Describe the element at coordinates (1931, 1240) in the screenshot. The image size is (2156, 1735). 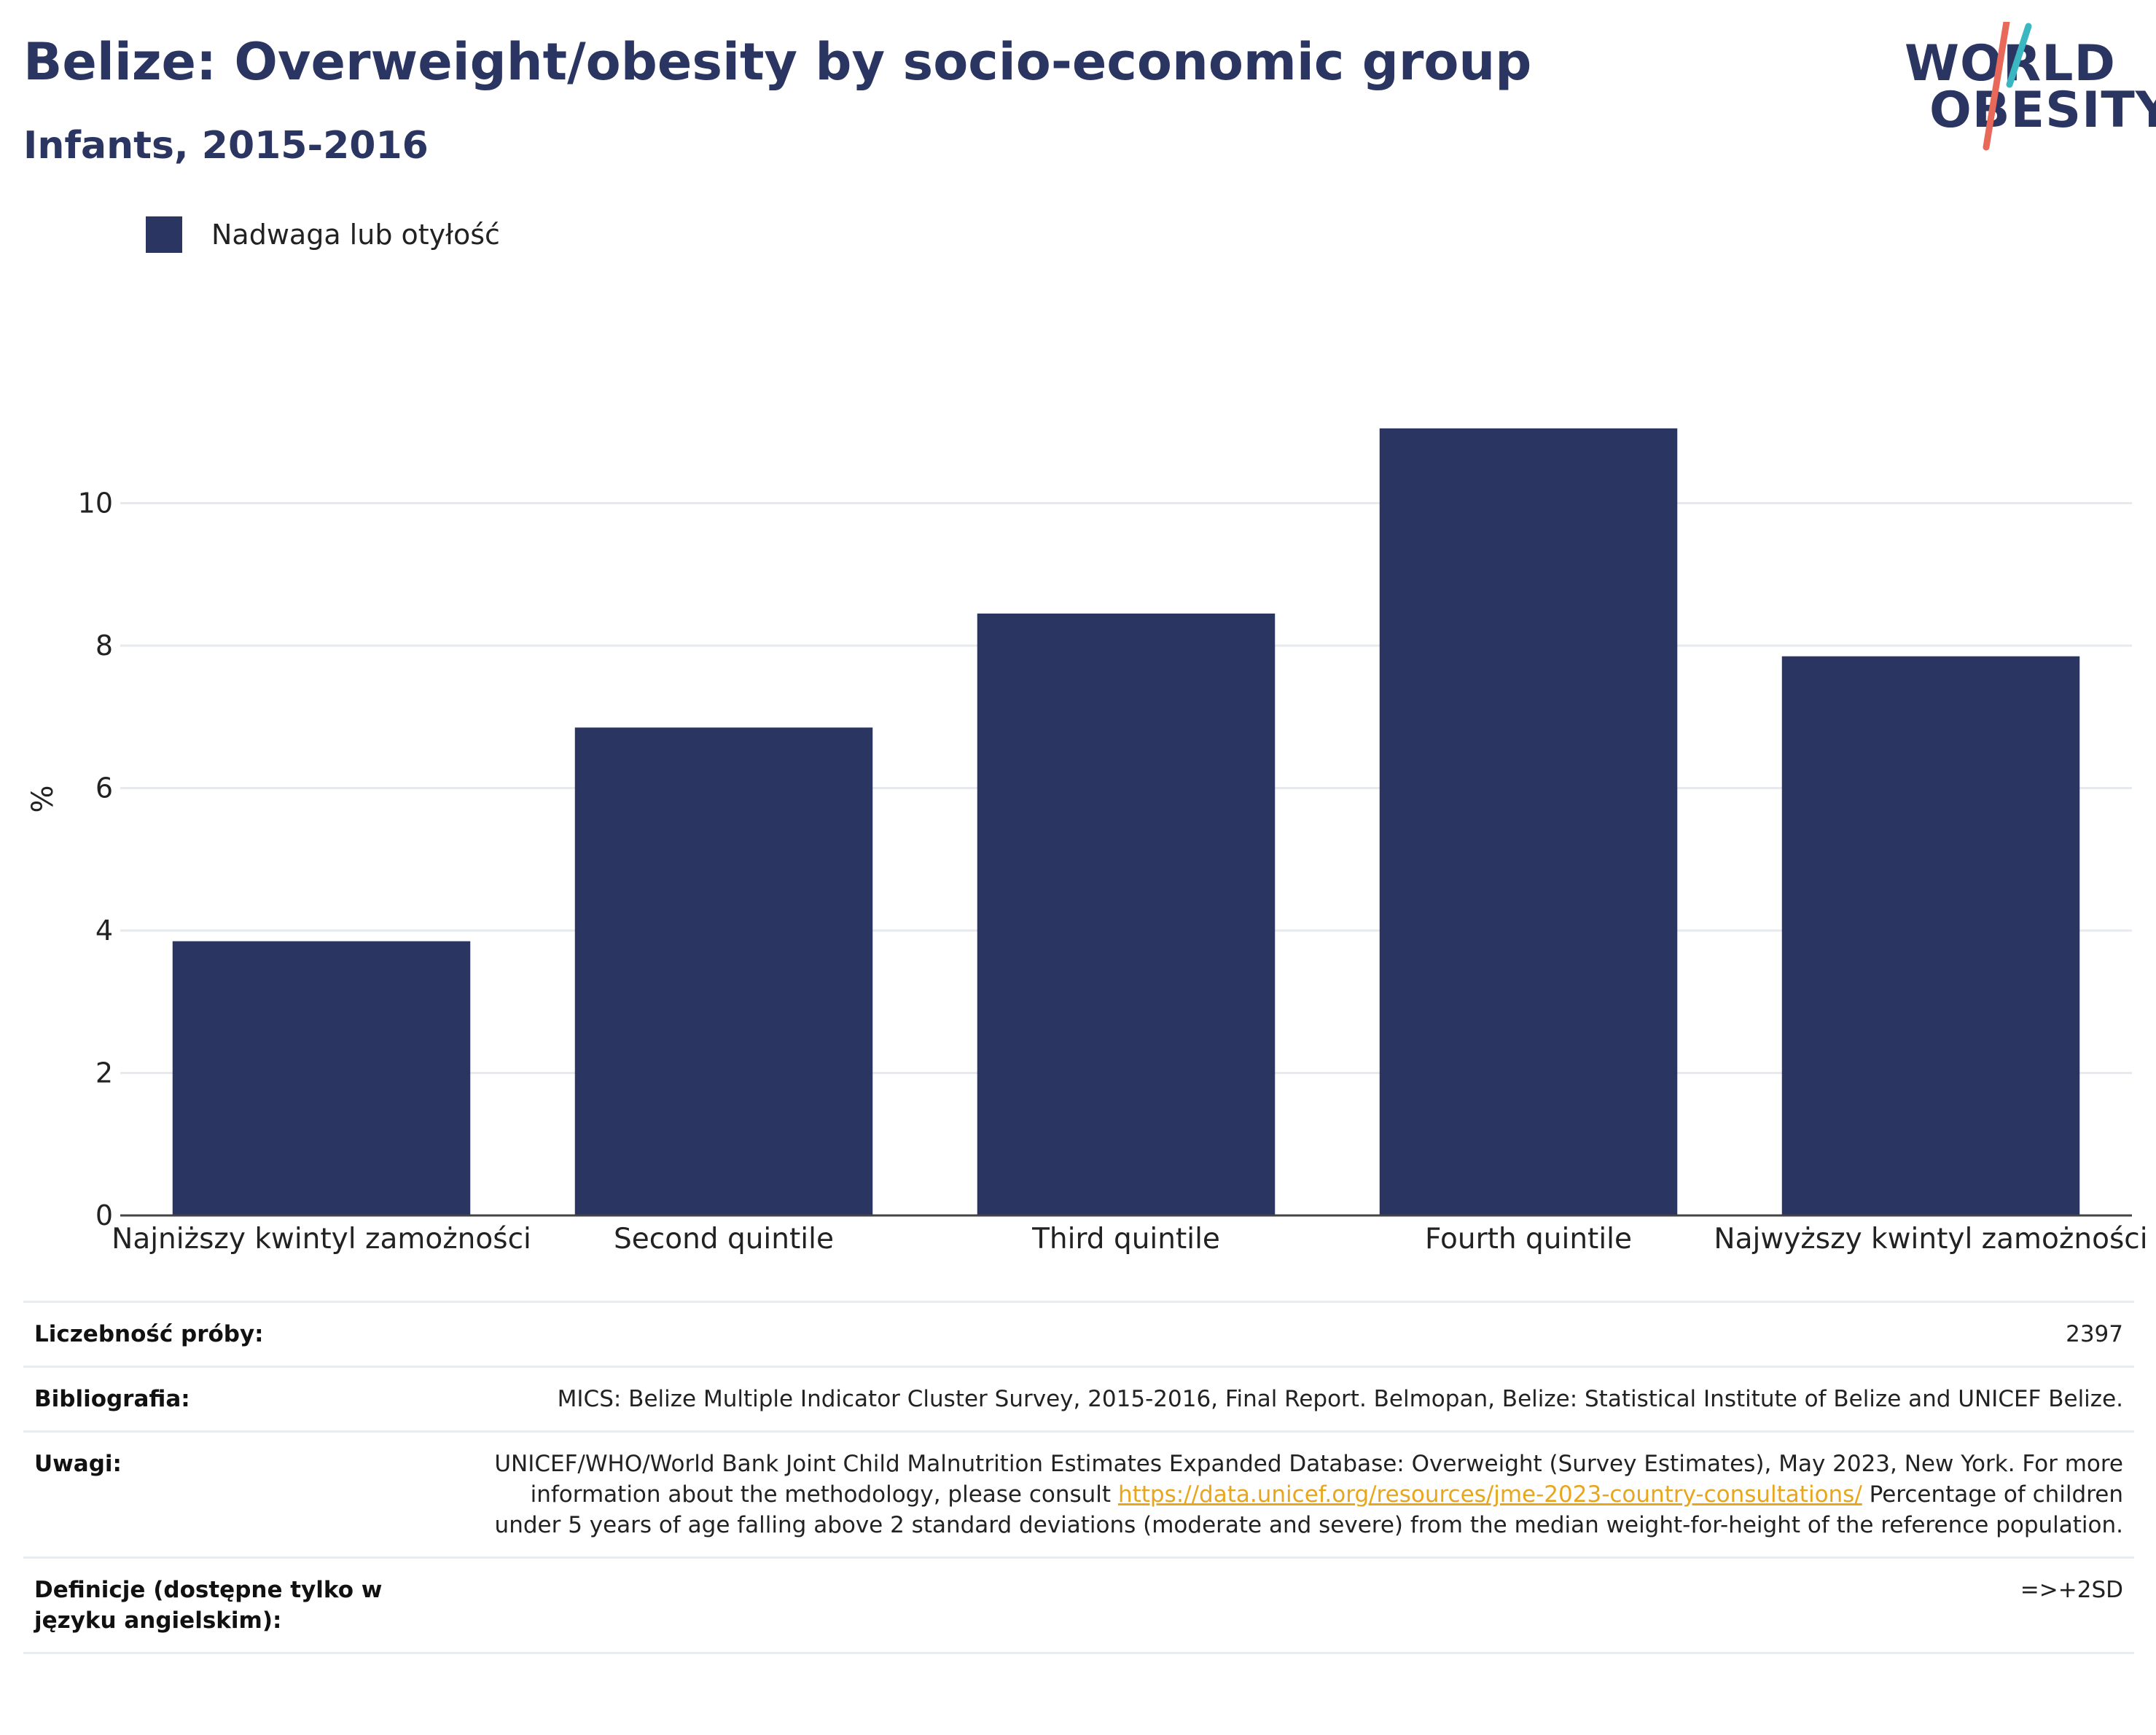
I see `x-tick-label: Najwyższy kwintyl zamożności` at that location.